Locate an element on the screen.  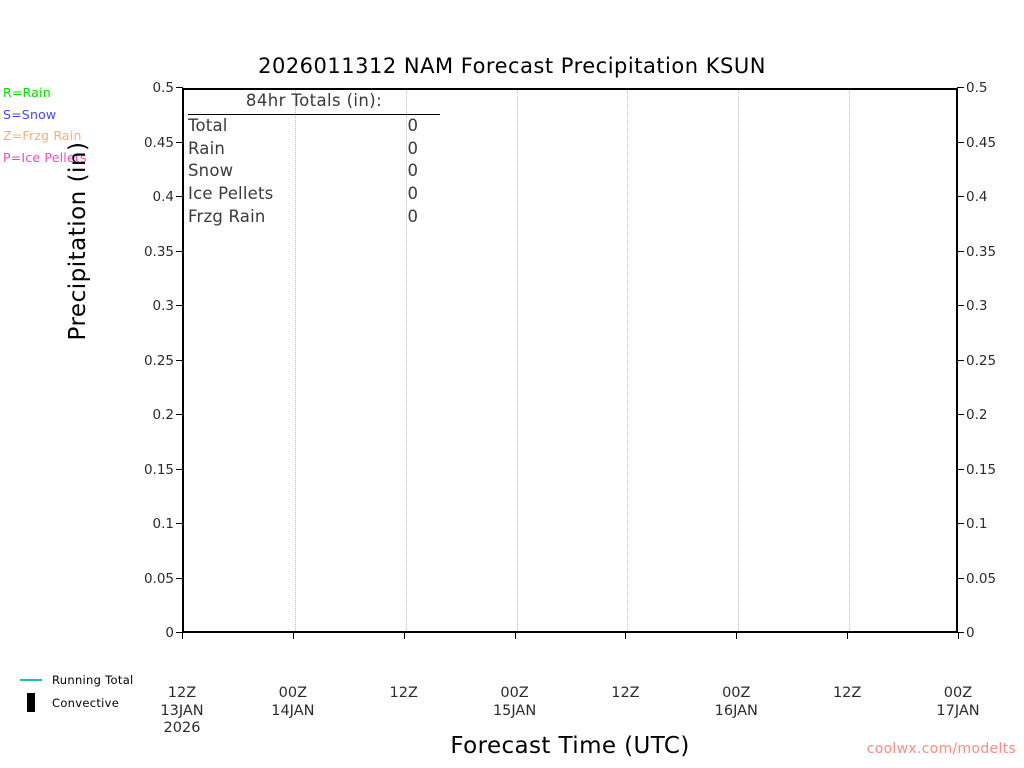
y-tick-label-right: 0.1 is located at coordinates (977, 524).